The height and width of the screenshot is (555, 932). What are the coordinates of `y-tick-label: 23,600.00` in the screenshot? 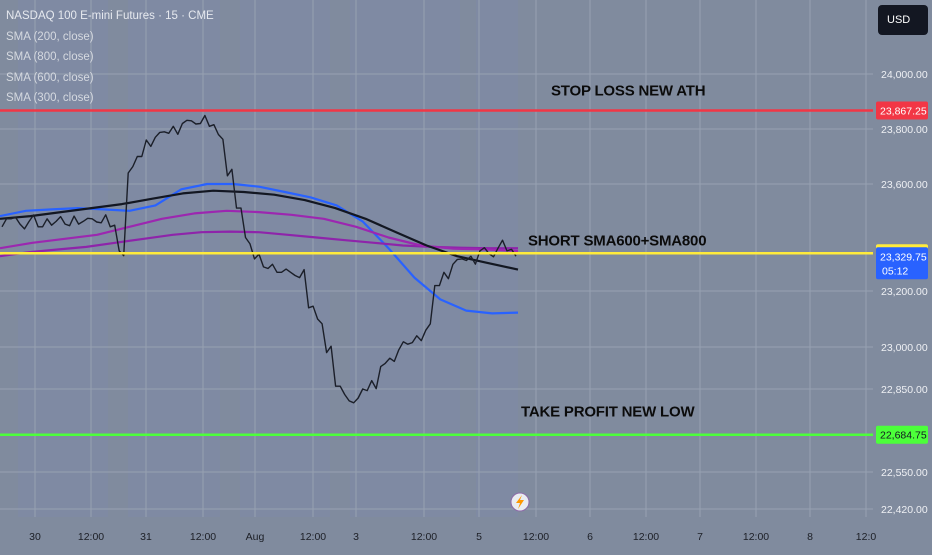 It's located at (904, 185).